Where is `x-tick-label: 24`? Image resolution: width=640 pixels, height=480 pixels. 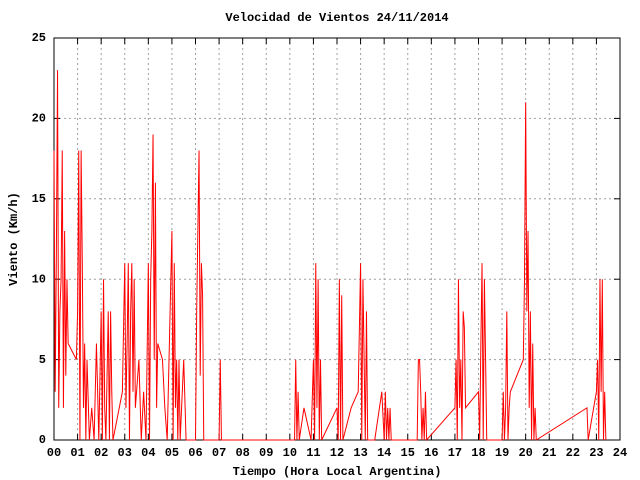
x-tick-label: 24 is located at coordinates (620, 453).